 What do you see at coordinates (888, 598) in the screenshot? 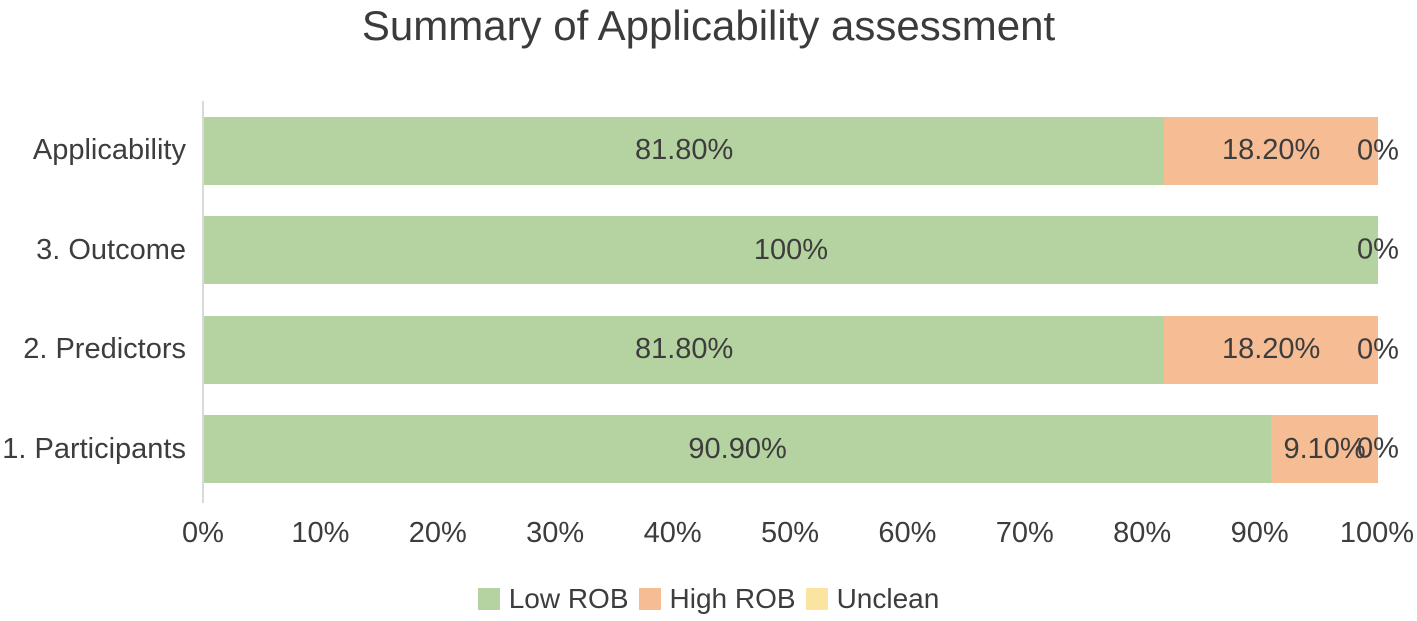
I see `legend-label: Unclean` at bounding box center [888, 598].